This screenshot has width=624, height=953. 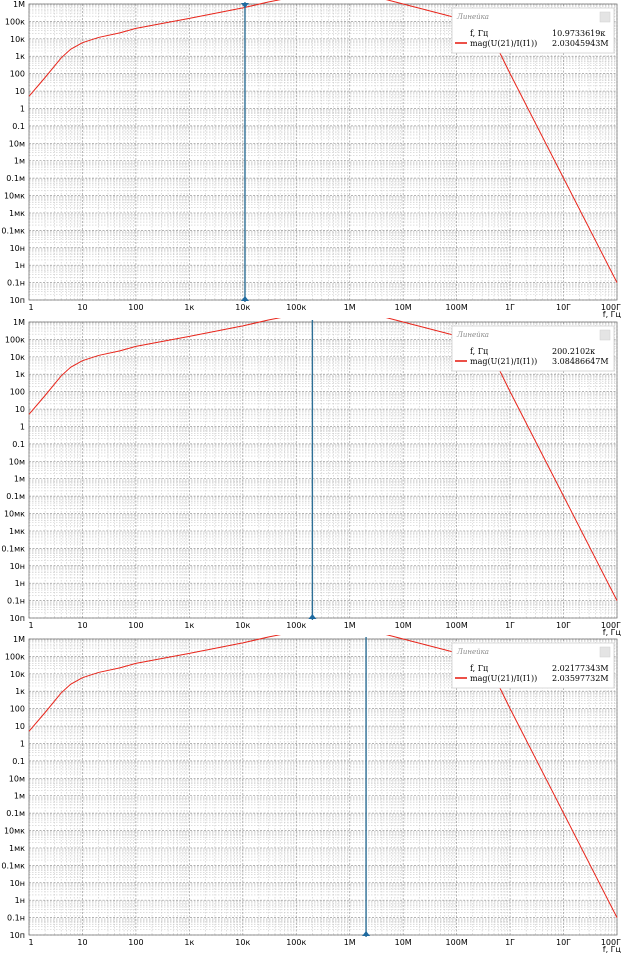 What do you see at coordinates (14, 196) in the screenshot?
I see `y-tick-label: 10мк` at bounding box center [14, 196].